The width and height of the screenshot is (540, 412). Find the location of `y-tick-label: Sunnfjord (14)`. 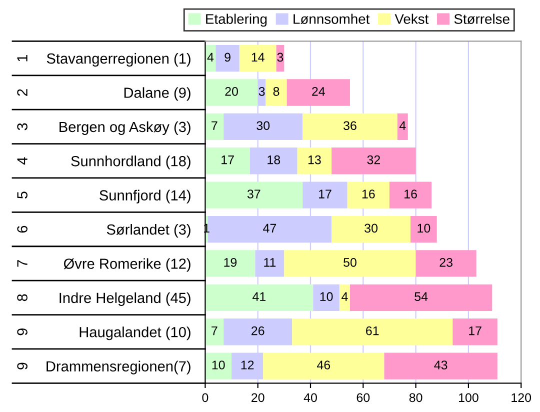

y-tick-label: Sunnfjord (14) is located at coordinates (145, 197).